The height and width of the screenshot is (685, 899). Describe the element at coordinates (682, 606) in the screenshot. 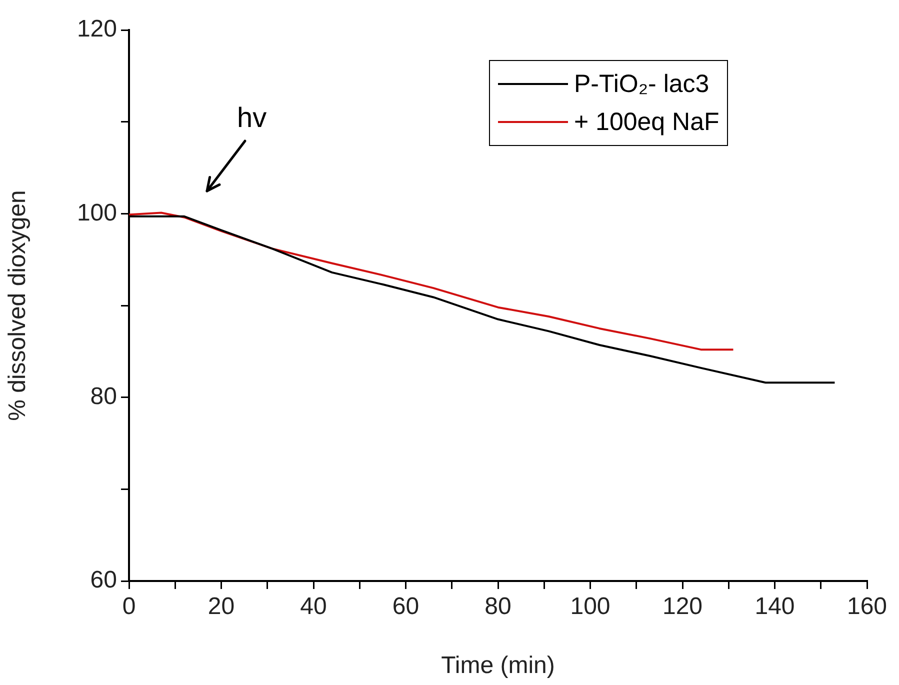

I see `x-tick-label: 120` at that location.